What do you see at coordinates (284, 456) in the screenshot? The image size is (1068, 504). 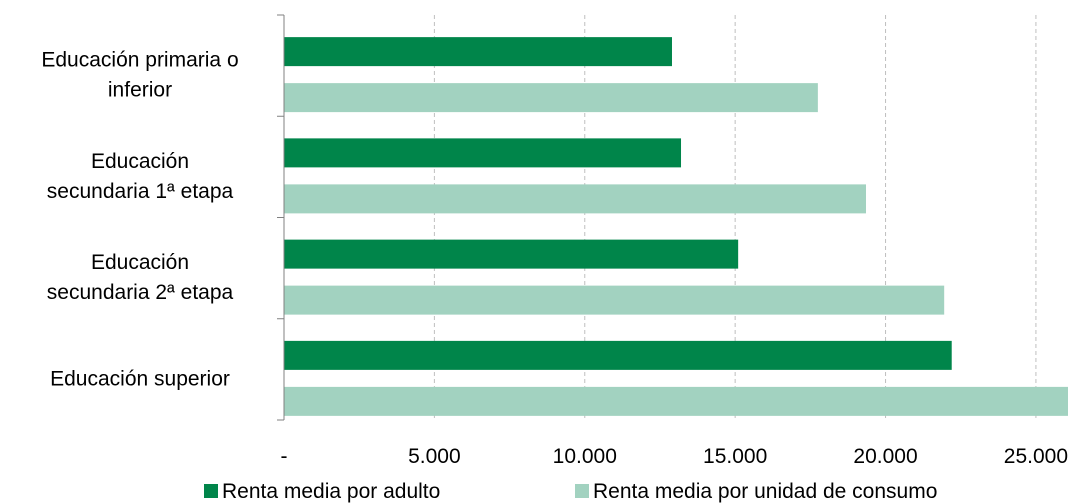 I see `x-tick-label: -` at bounding box center [284, 456].